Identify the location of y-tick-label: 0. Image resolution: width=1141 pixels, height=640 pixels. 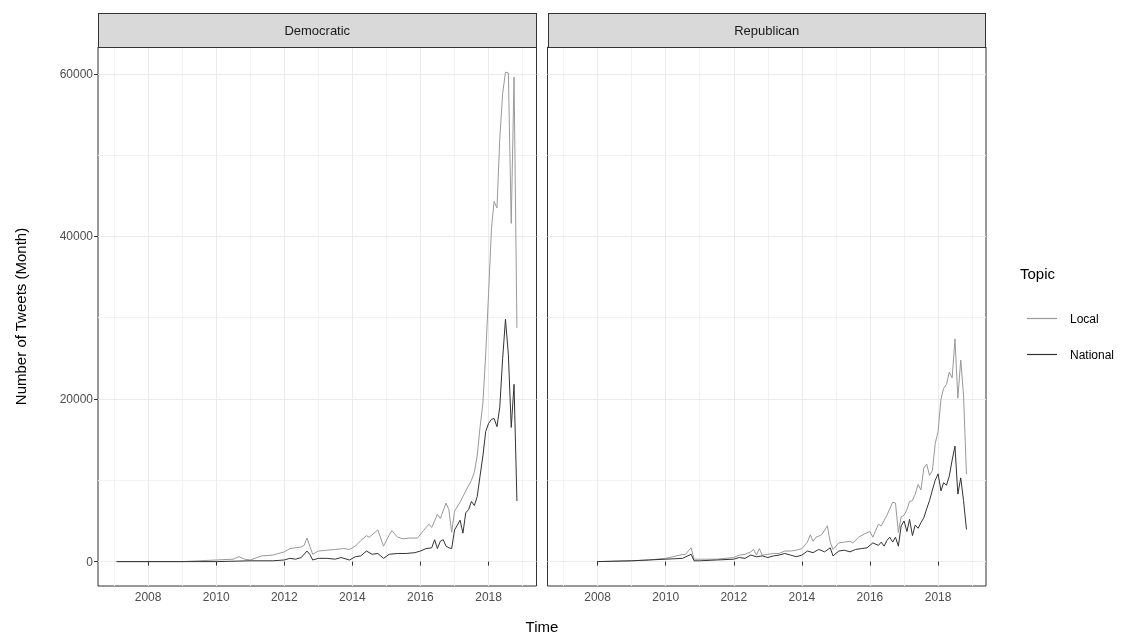
(90, 561).